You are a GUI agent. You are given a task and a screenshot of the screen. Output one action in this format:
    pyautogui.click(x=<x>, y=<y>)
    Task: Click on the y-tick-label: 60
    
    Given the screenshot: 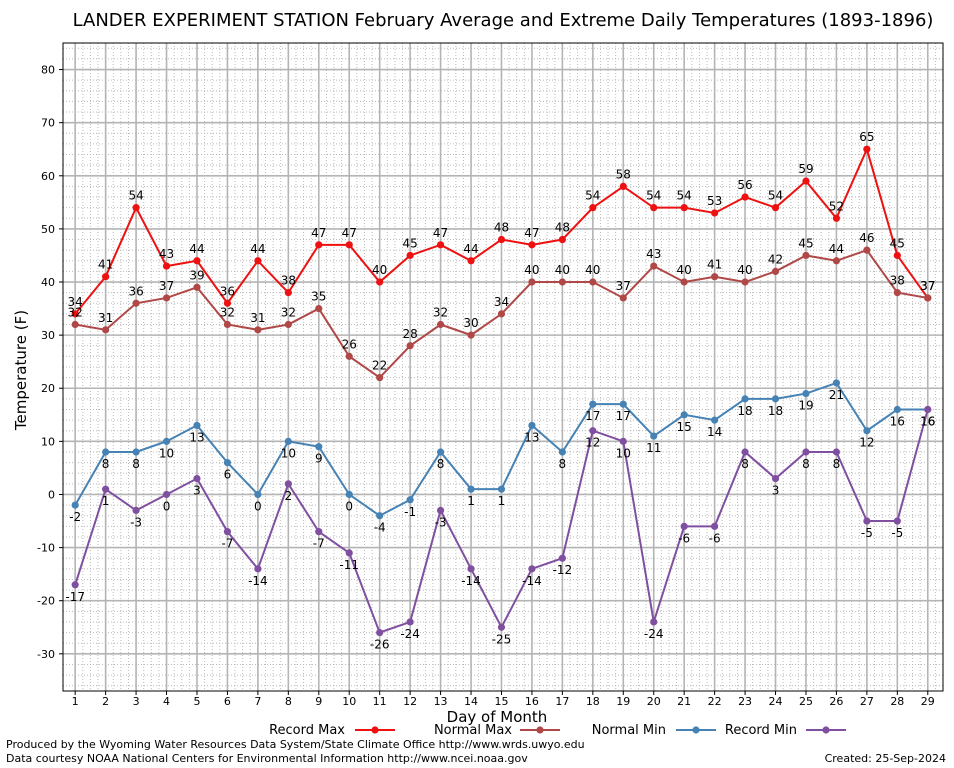 What is the action you would take?
    pyautogui.click(x=48, y=176)
    